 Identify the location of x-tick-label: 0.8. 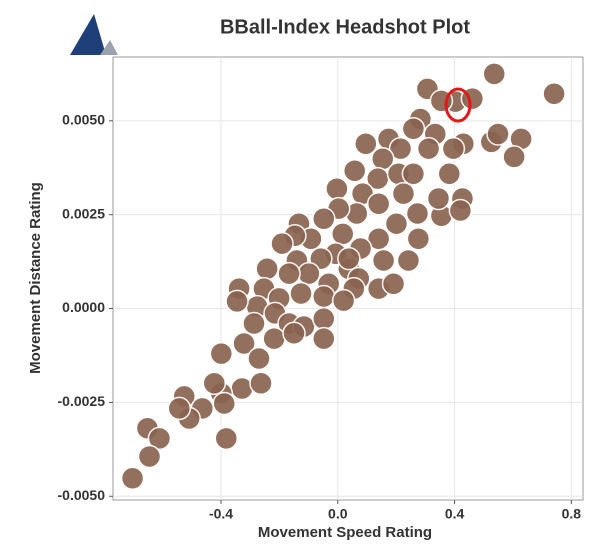
(572, 514).